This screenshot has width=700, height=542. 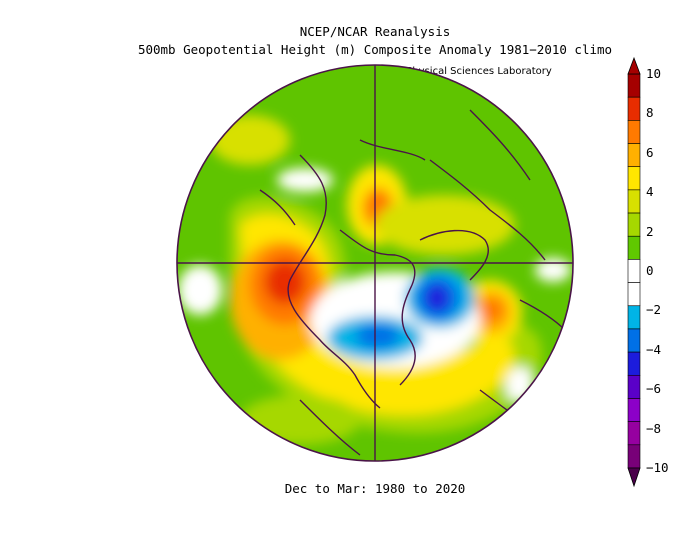 What do you see at coordinates (634, 65) in the screenshot?
I see `colorbar-arrow-top` at bounding box center [634, 65].